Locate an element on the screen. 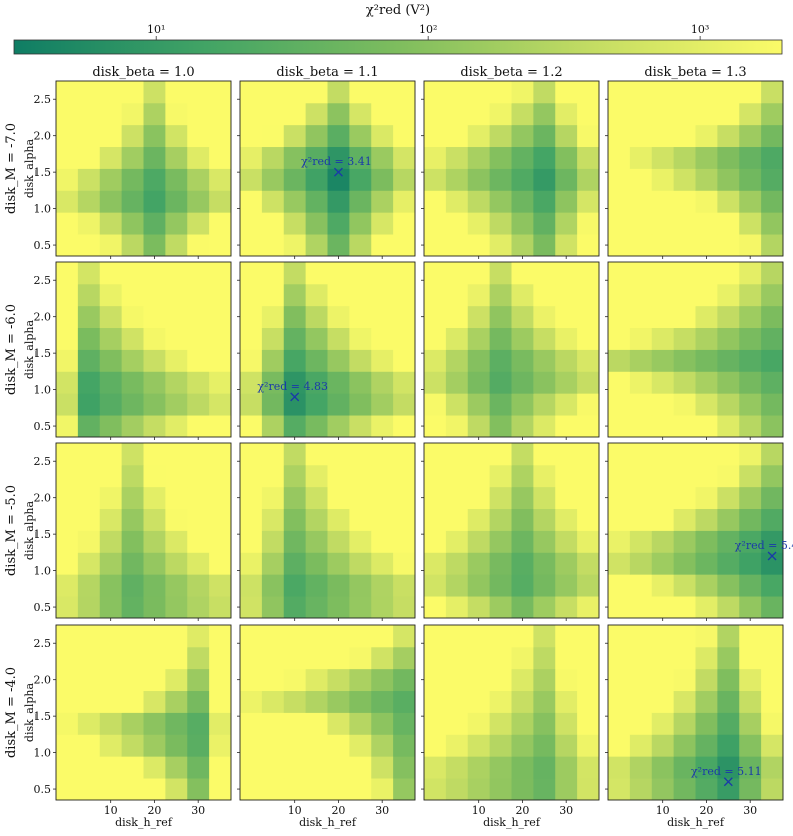  best-fit-annotation: χ²red = 5.49 is located at coordinates (764, 545).